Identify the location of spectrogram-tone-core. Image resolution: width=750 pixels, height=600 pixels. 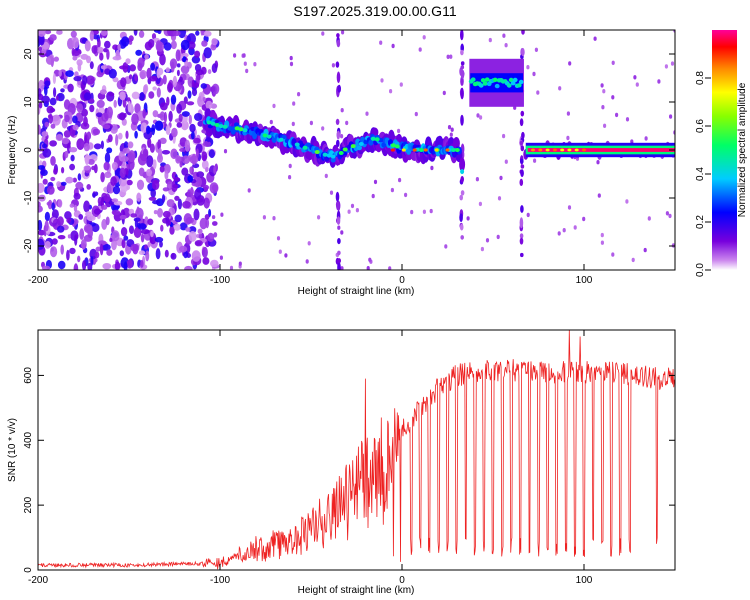
(601, 150).